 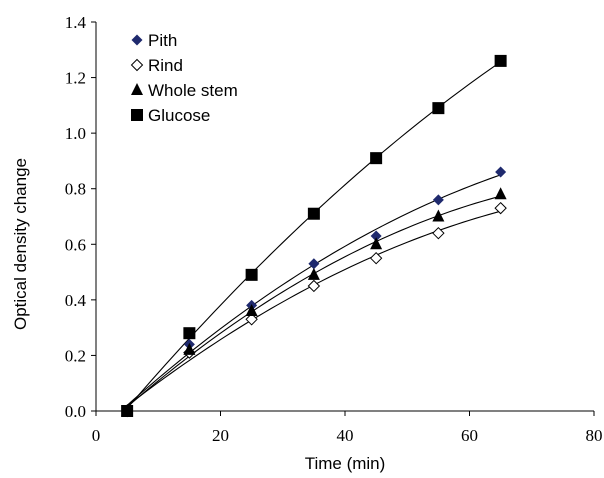 I want to click on y-tick-label: 1.0, so click(x=75, y=133).